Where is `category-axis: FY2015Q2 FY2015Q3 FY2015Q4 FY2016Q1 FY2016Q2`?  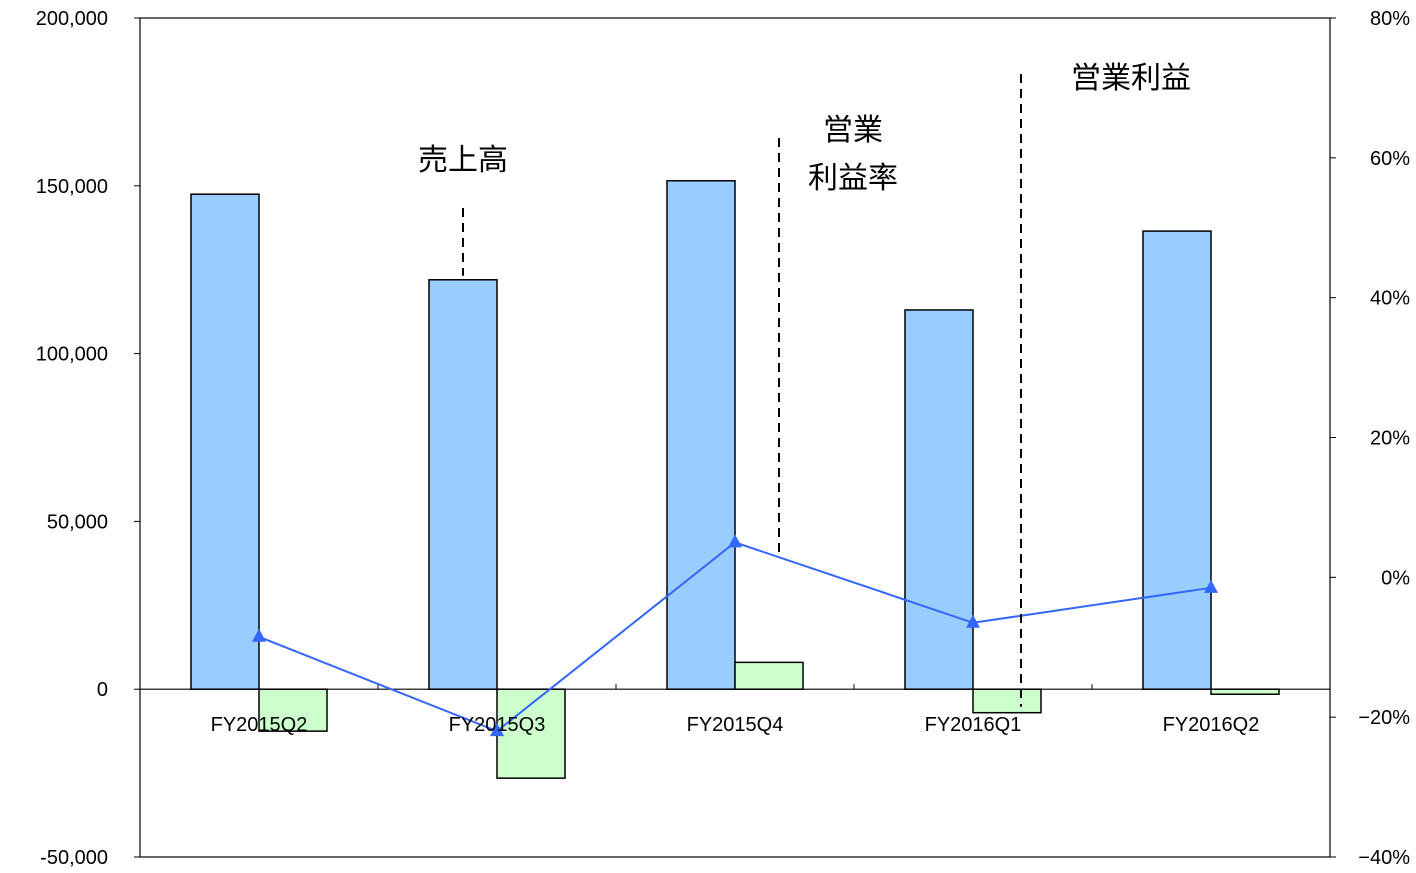
category-axis: FY2015Q2 FY2015Q3 FY2015Q4 FY2016Q1 FY2016Q2 is located at coordinates (735, 725).